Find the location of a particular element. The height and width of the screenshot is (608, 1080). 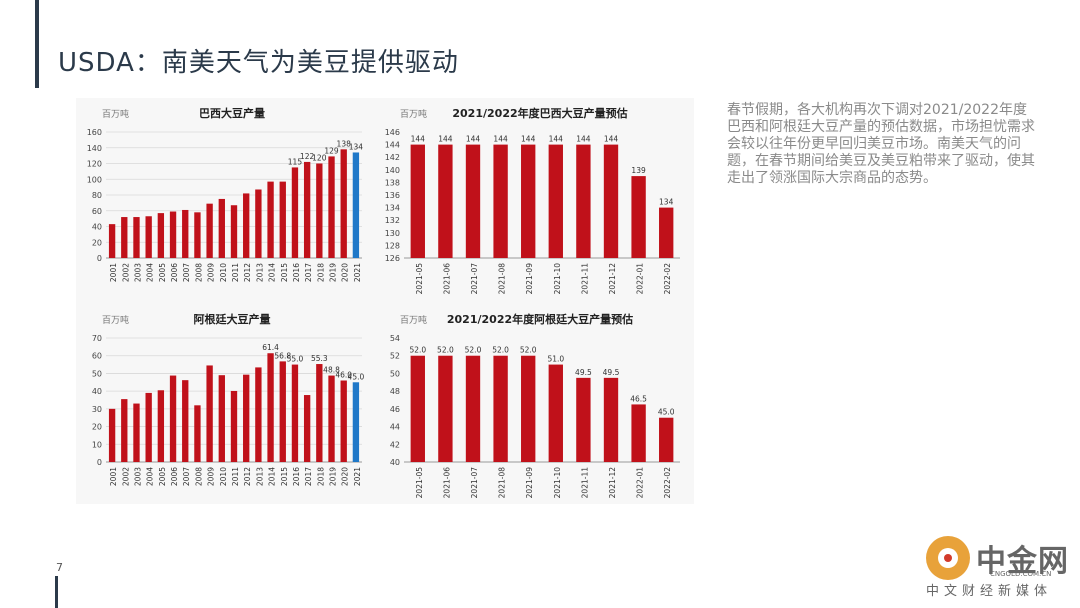

x-tick-label: 2009 is located at coordinates (211, 272).